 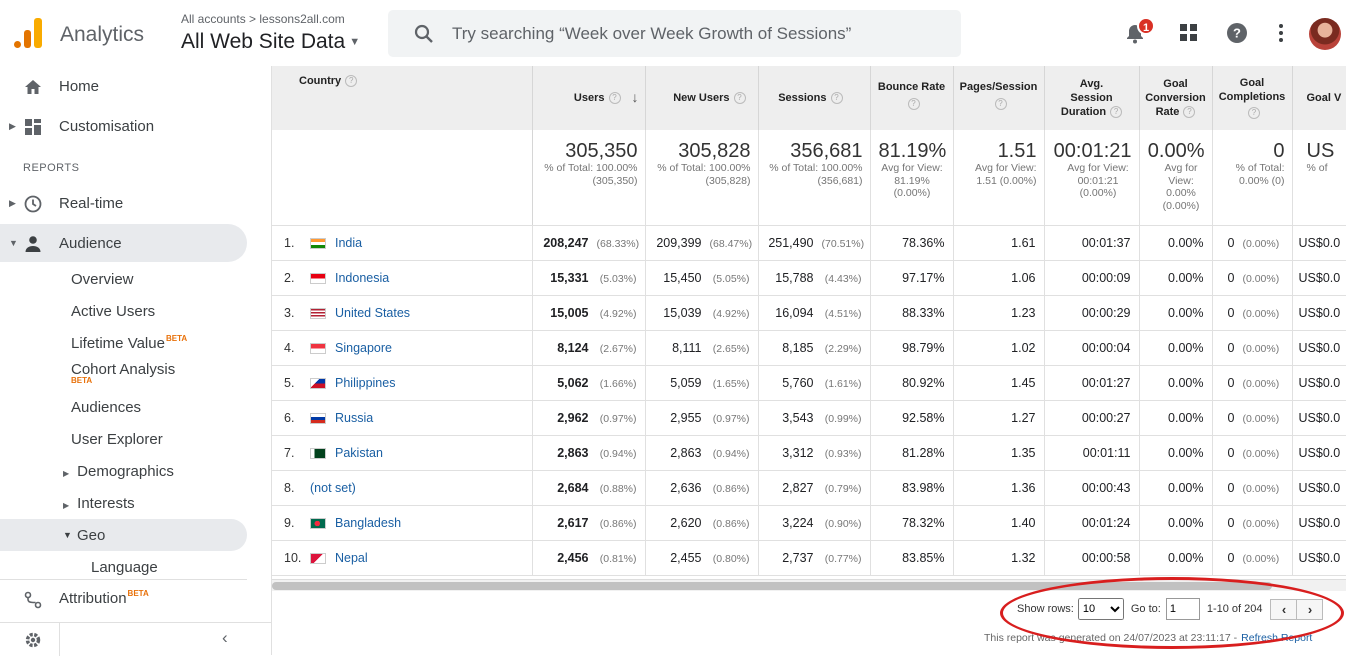 What do you see at coordinates (129, 343) in the screenshot?
I see `sidebar-item-lifetime-value: Lifetime ValueBETA` at bounding box center [129, 343].